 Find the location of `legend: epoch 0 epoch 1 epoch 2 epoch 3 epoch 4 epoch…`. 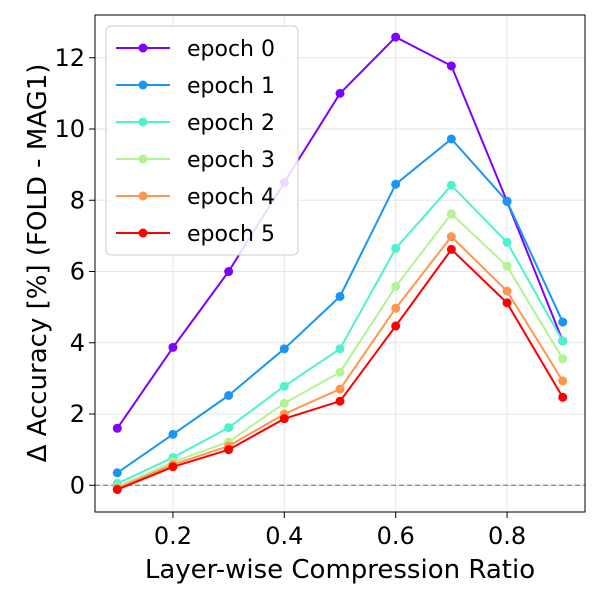

legend: epoch 0 epoch 1 epoch 2 epoch 3 epoch 4 epoch… is located at coordinates (202, 140).